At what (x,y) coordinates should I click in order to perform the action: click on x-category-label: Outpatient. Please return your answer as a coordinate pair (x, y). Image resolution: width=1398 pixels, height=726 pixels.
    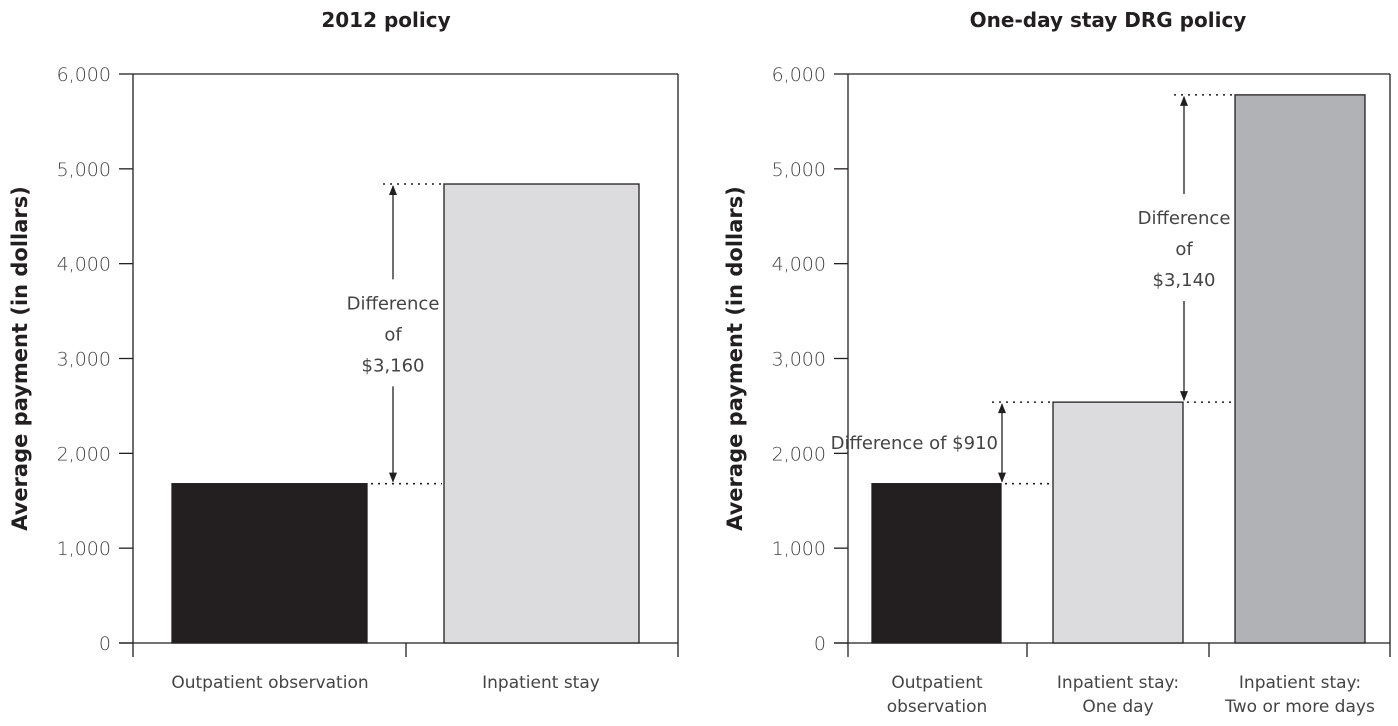
    Looking at the image, I should click on (937, 683).